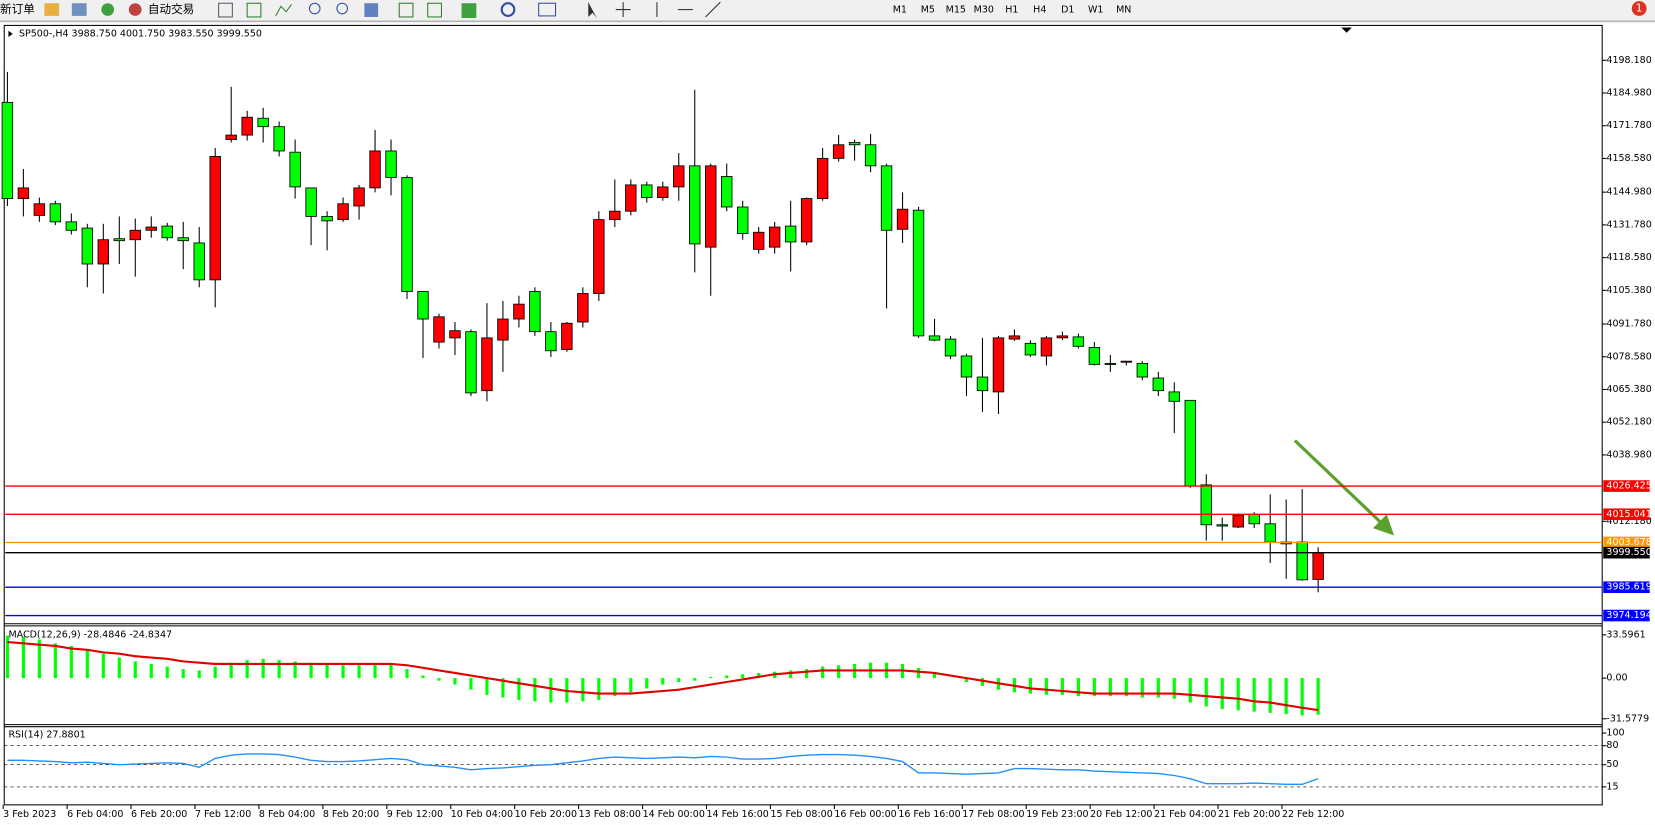 This screenshot has height=825, width=1655. I want to click on auto-trading-button: 自动交易, so click(171, 9).